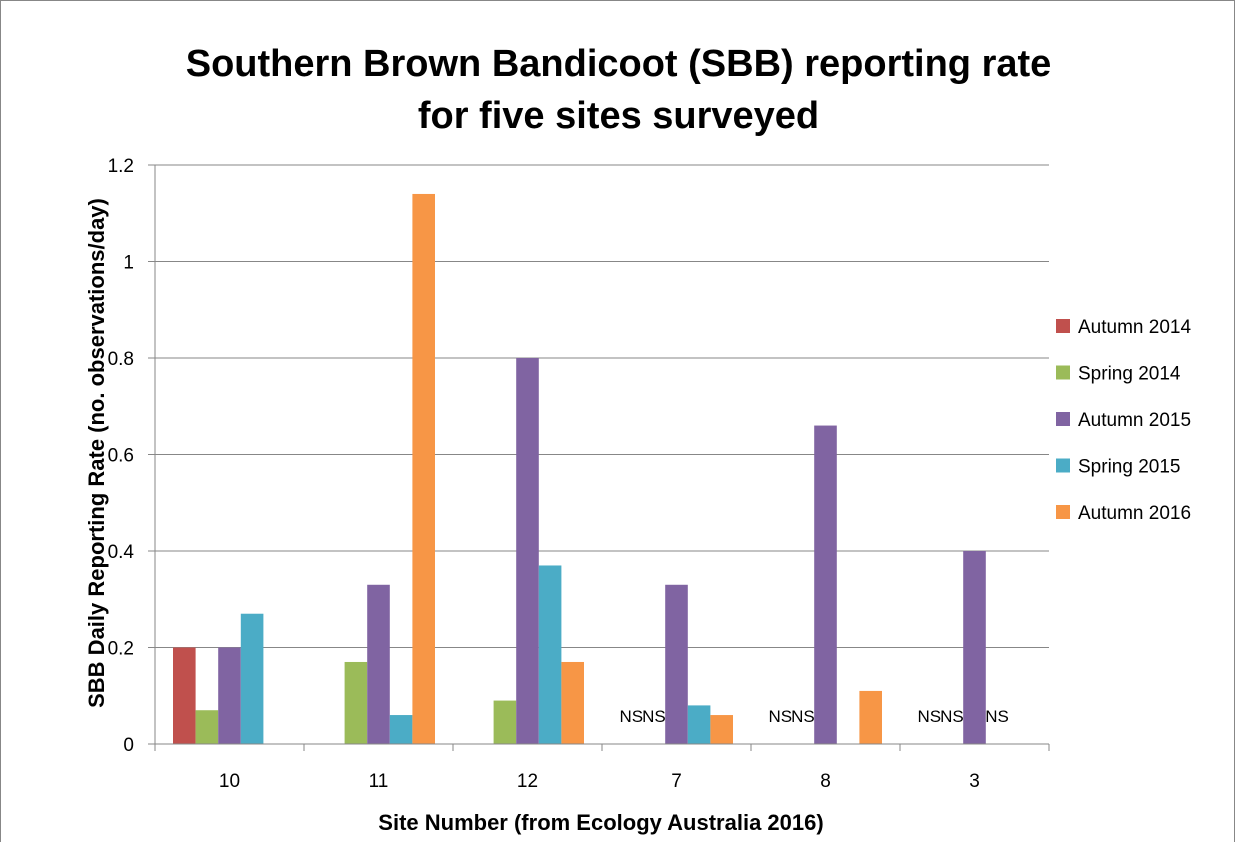  What do you see at coordinates (121, 359) in the screenshot?
I see `y-tick-label: 0.8` at bounding box center [121, 359].